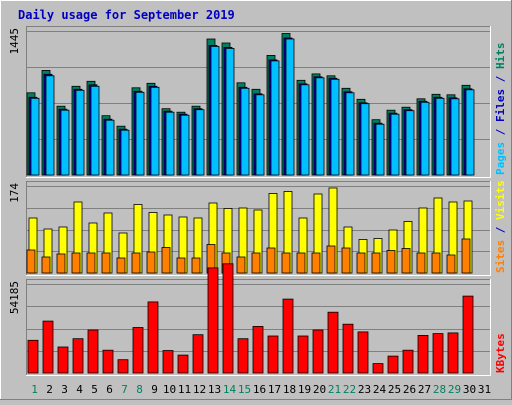  What do you see at coordinates (230, 389) in the screenshot?
I see `x-tick-label: 14` at bounding box center [230, 389].